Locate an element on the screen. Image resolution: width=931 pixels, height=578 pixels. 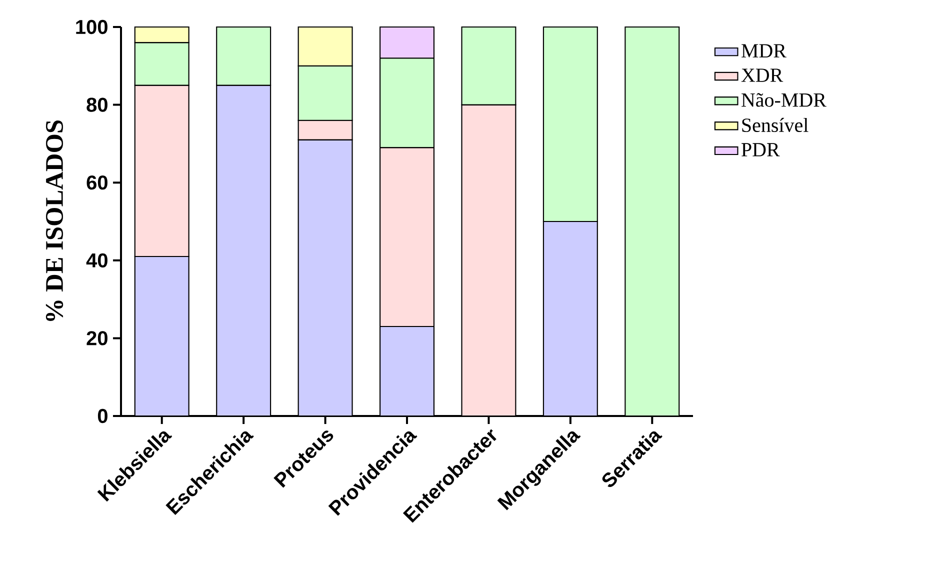
legend-label: Sensível is located at coordinates (775, 125).